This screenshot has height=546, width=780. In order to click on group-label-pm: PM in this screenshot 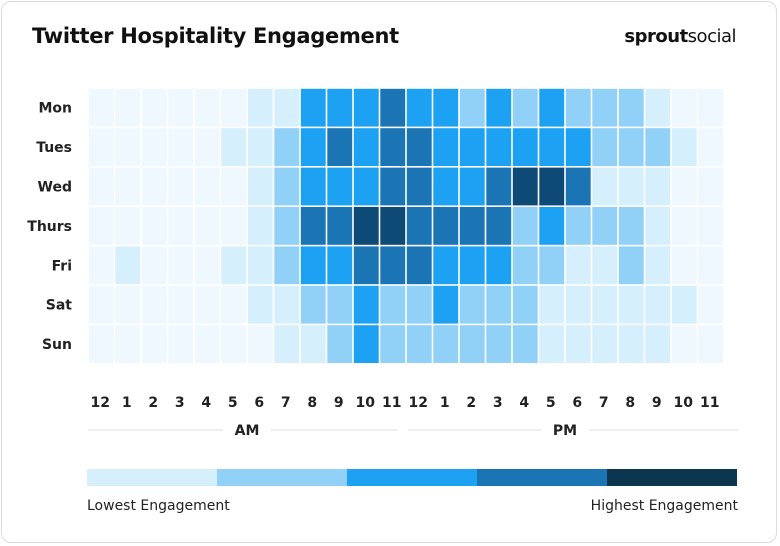, I will do `click(565, 431)`.